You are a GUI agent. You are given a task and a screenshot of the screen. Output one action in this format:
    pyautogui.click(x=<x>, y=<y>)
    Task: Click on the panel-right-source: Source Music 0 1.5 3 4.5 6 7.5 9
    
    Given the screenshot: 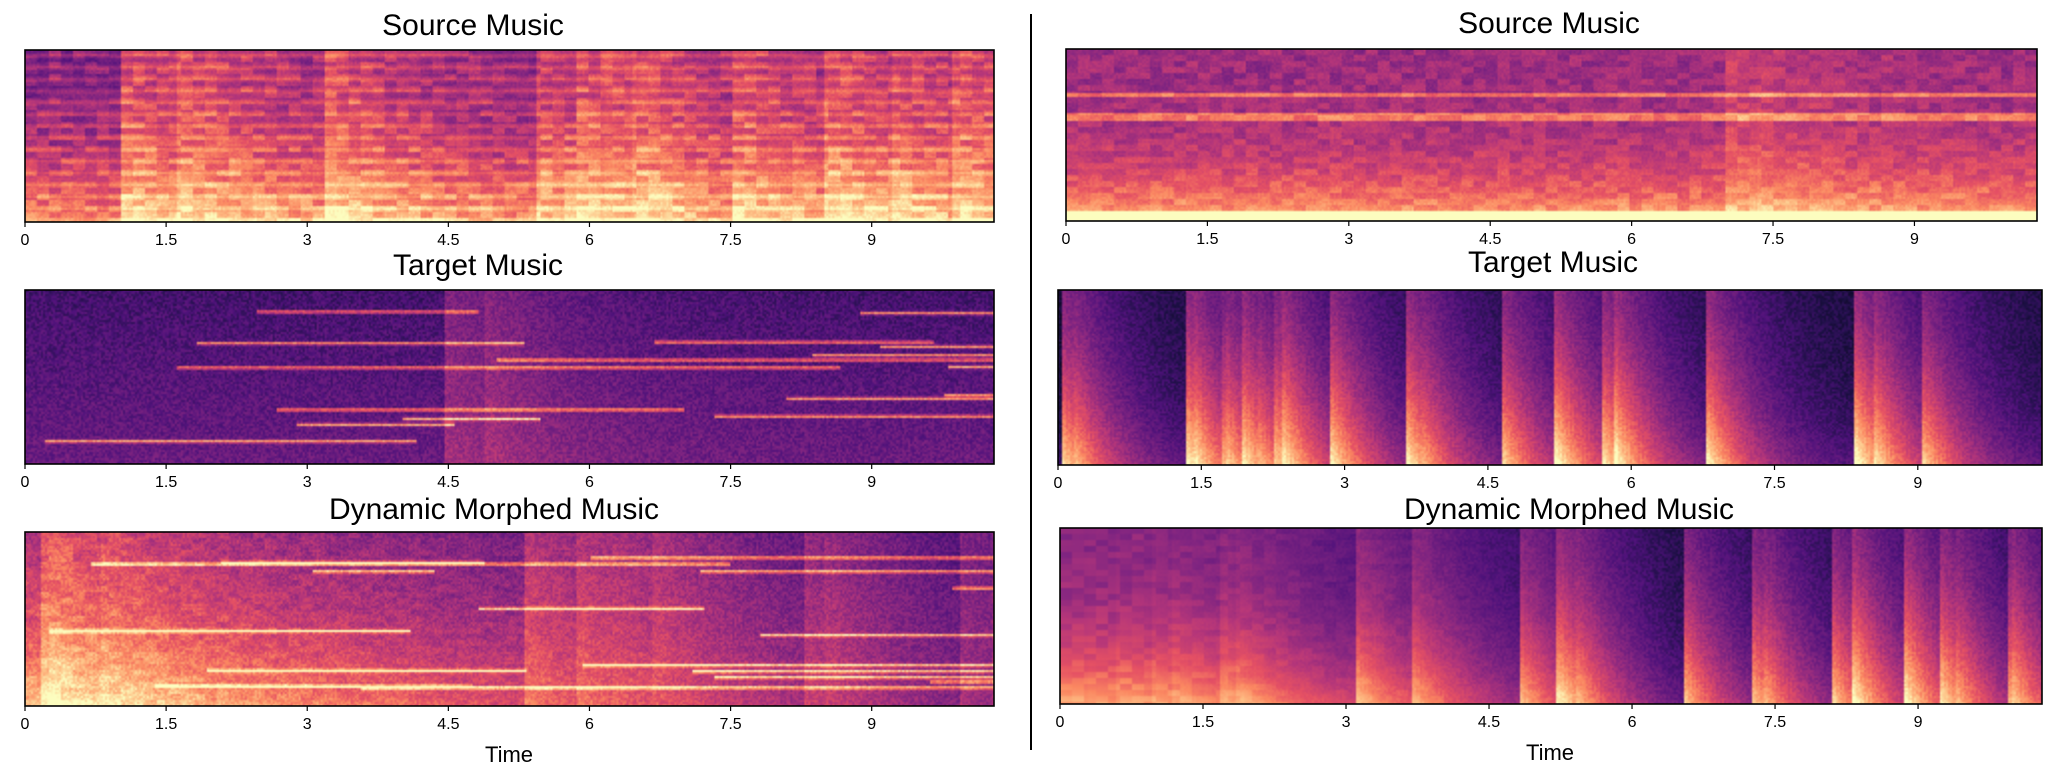 What is the action you would take?
    pyautogui.click(x=1550, y=127)
    